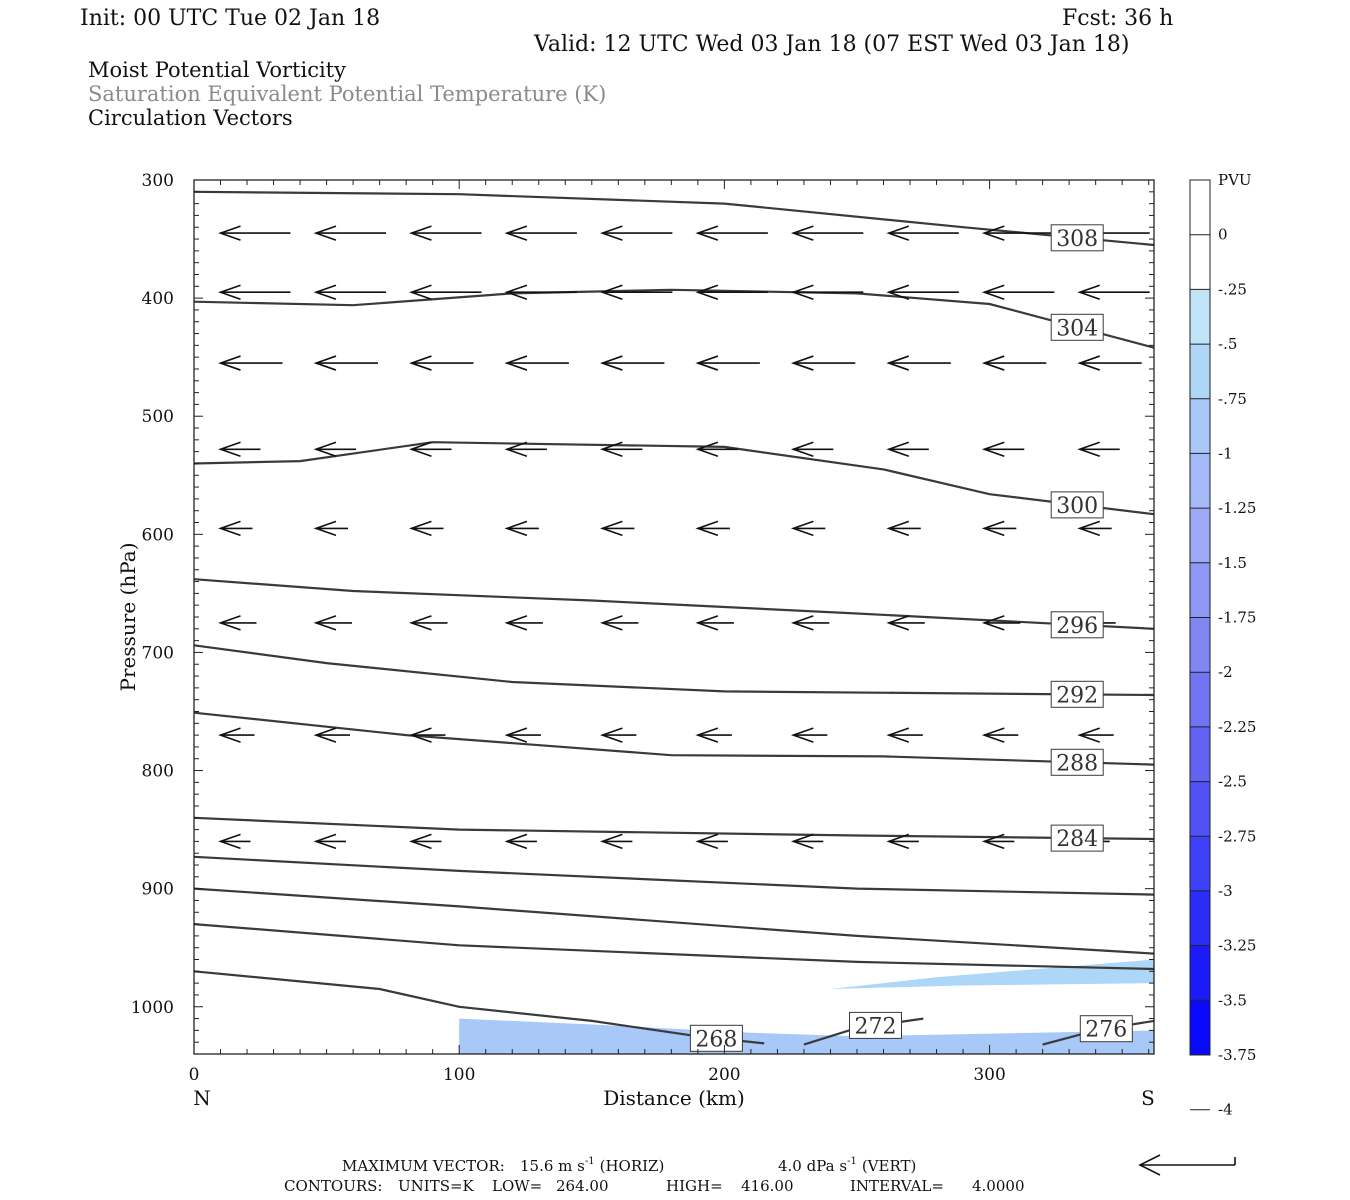 The width and height of the screenshot is (1350, 1200). I want to click on north-label: N, so click(202, 1098).